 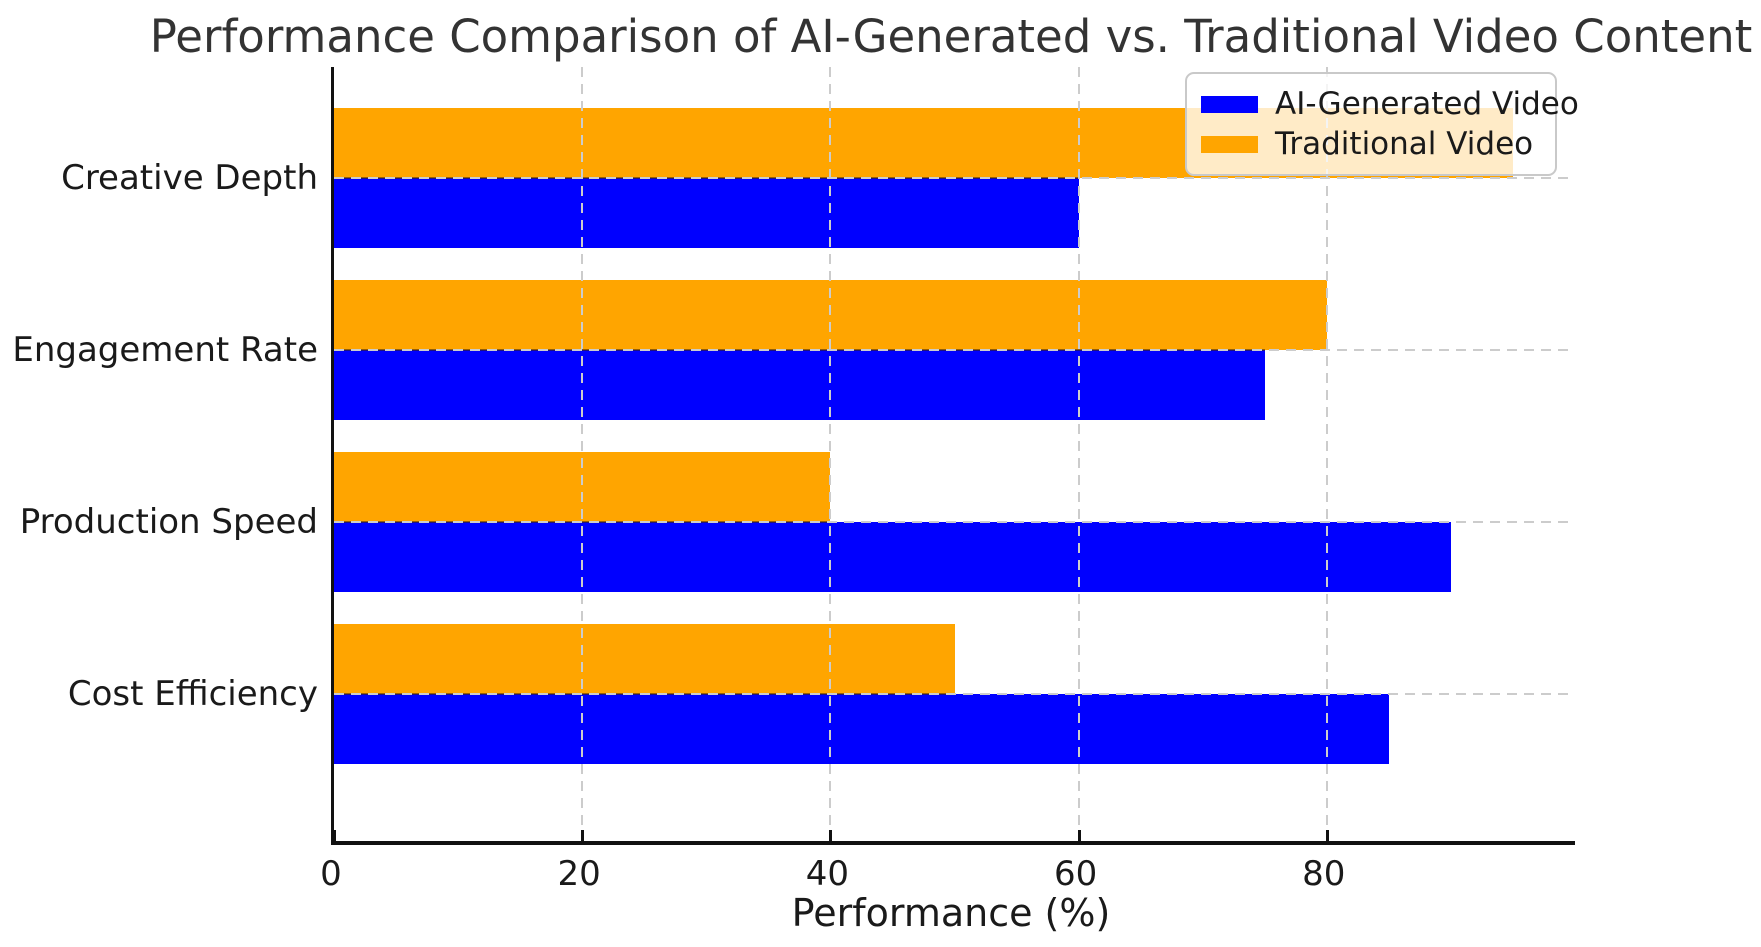 What do you see at coordinates (951, 913) in the screenshot?
I see `x-axis-label: Performance (%)` at bounding box center [951, 913].